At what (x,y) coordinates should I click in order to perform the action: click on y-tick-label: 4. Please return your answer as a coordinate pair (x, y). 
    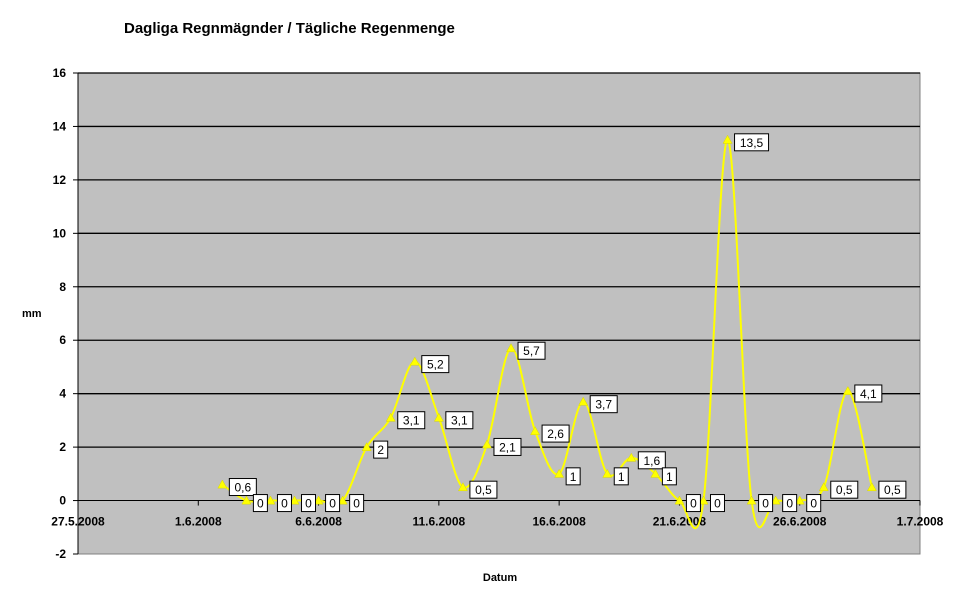
    Looking at the image, I should click on (62, 394).